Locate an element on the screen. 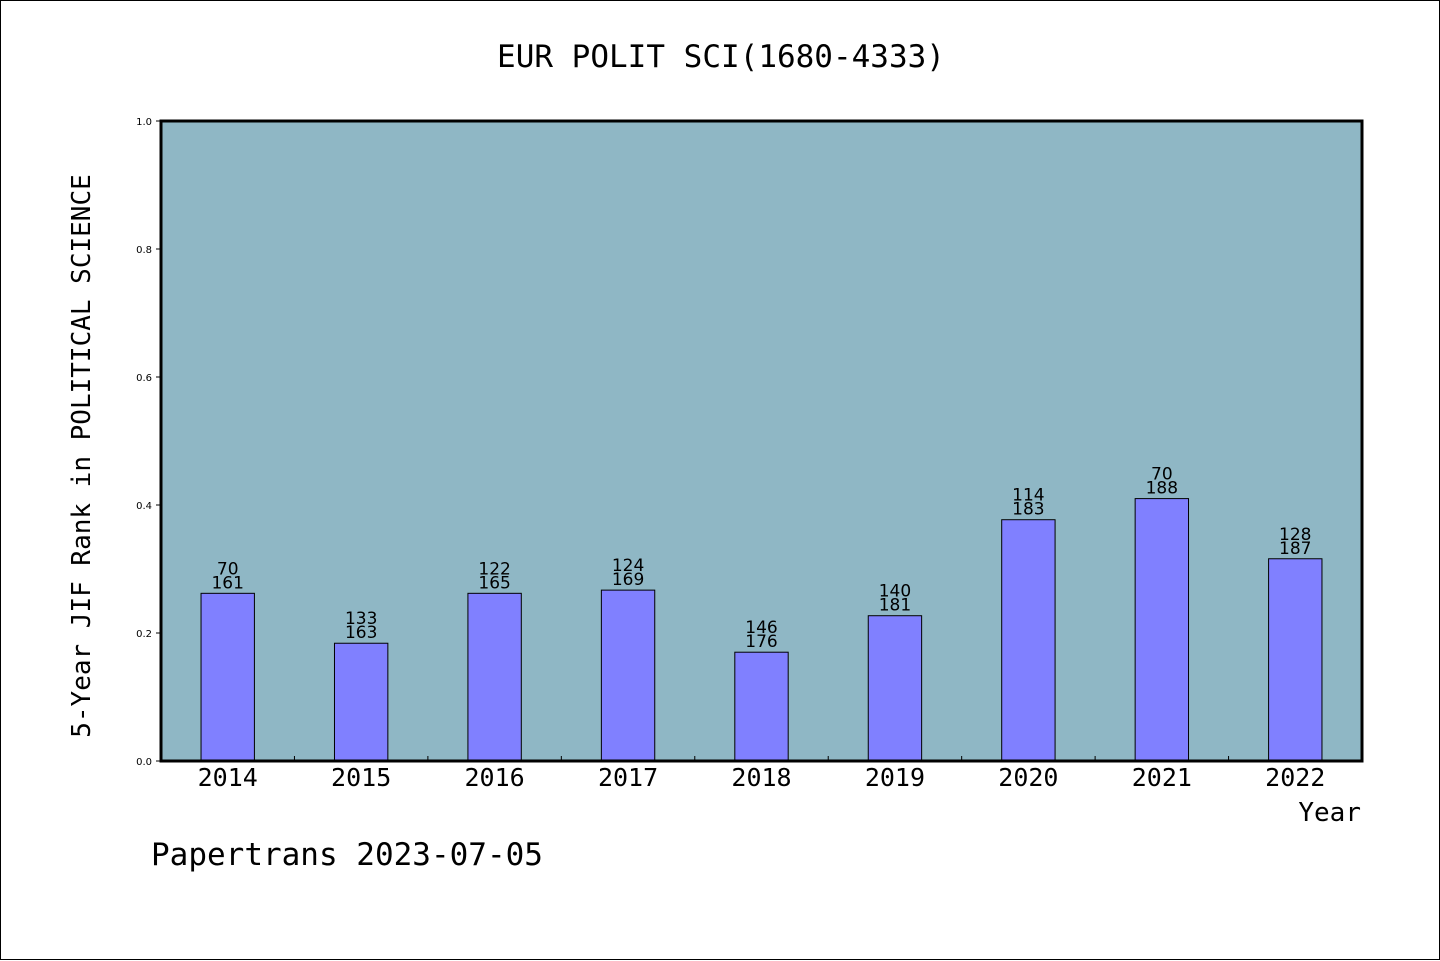 Image resolution: width=1440 pixels, height=961 pixels. bar-2017 is located at coordinates (628, 675).